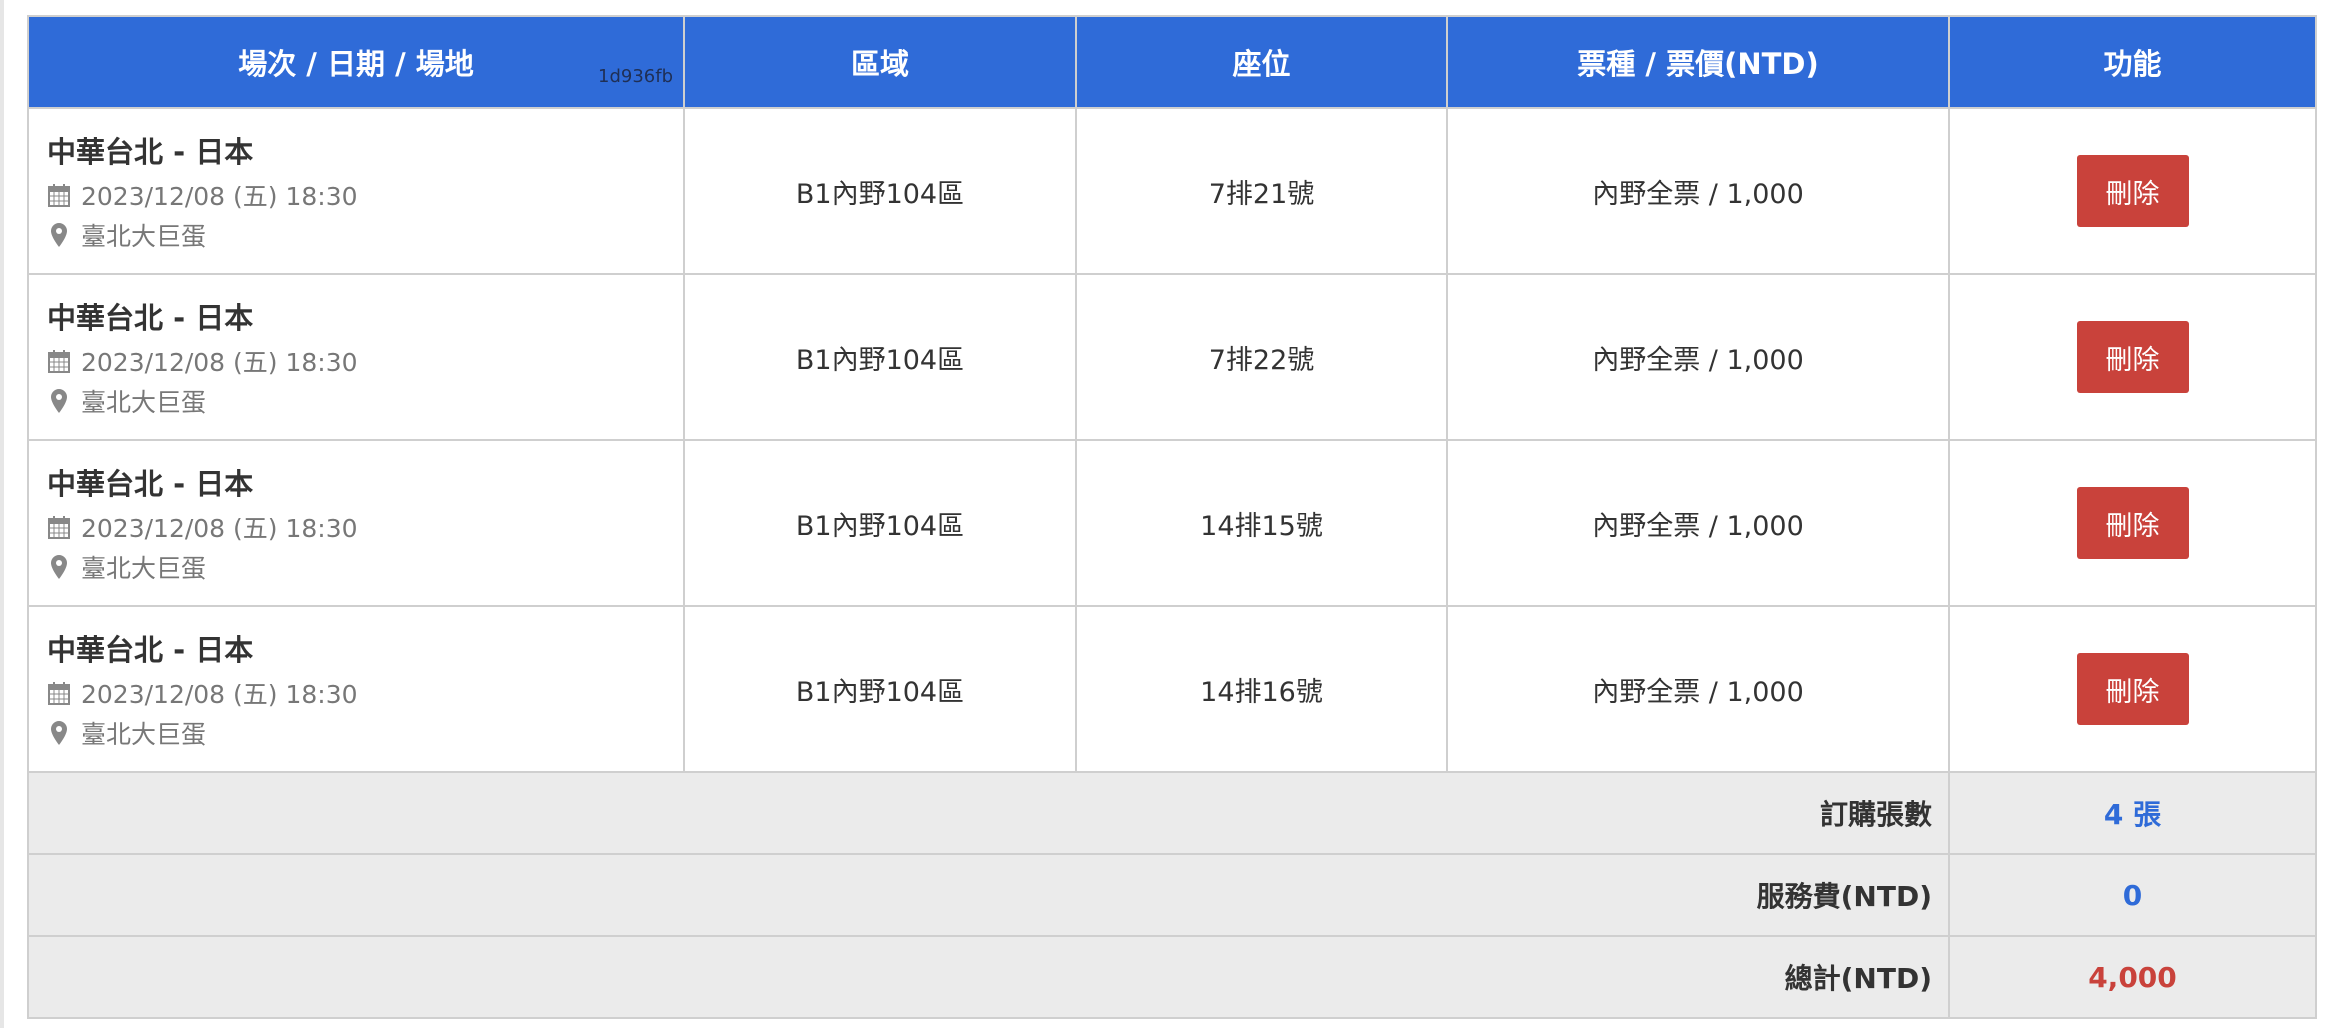 This screenshot has width=2334, height=1028. Describe the element at coordinates (1698, 62) in the screenshot. I see `header-ticket: 票種 / 票價(NTD)` at that location.